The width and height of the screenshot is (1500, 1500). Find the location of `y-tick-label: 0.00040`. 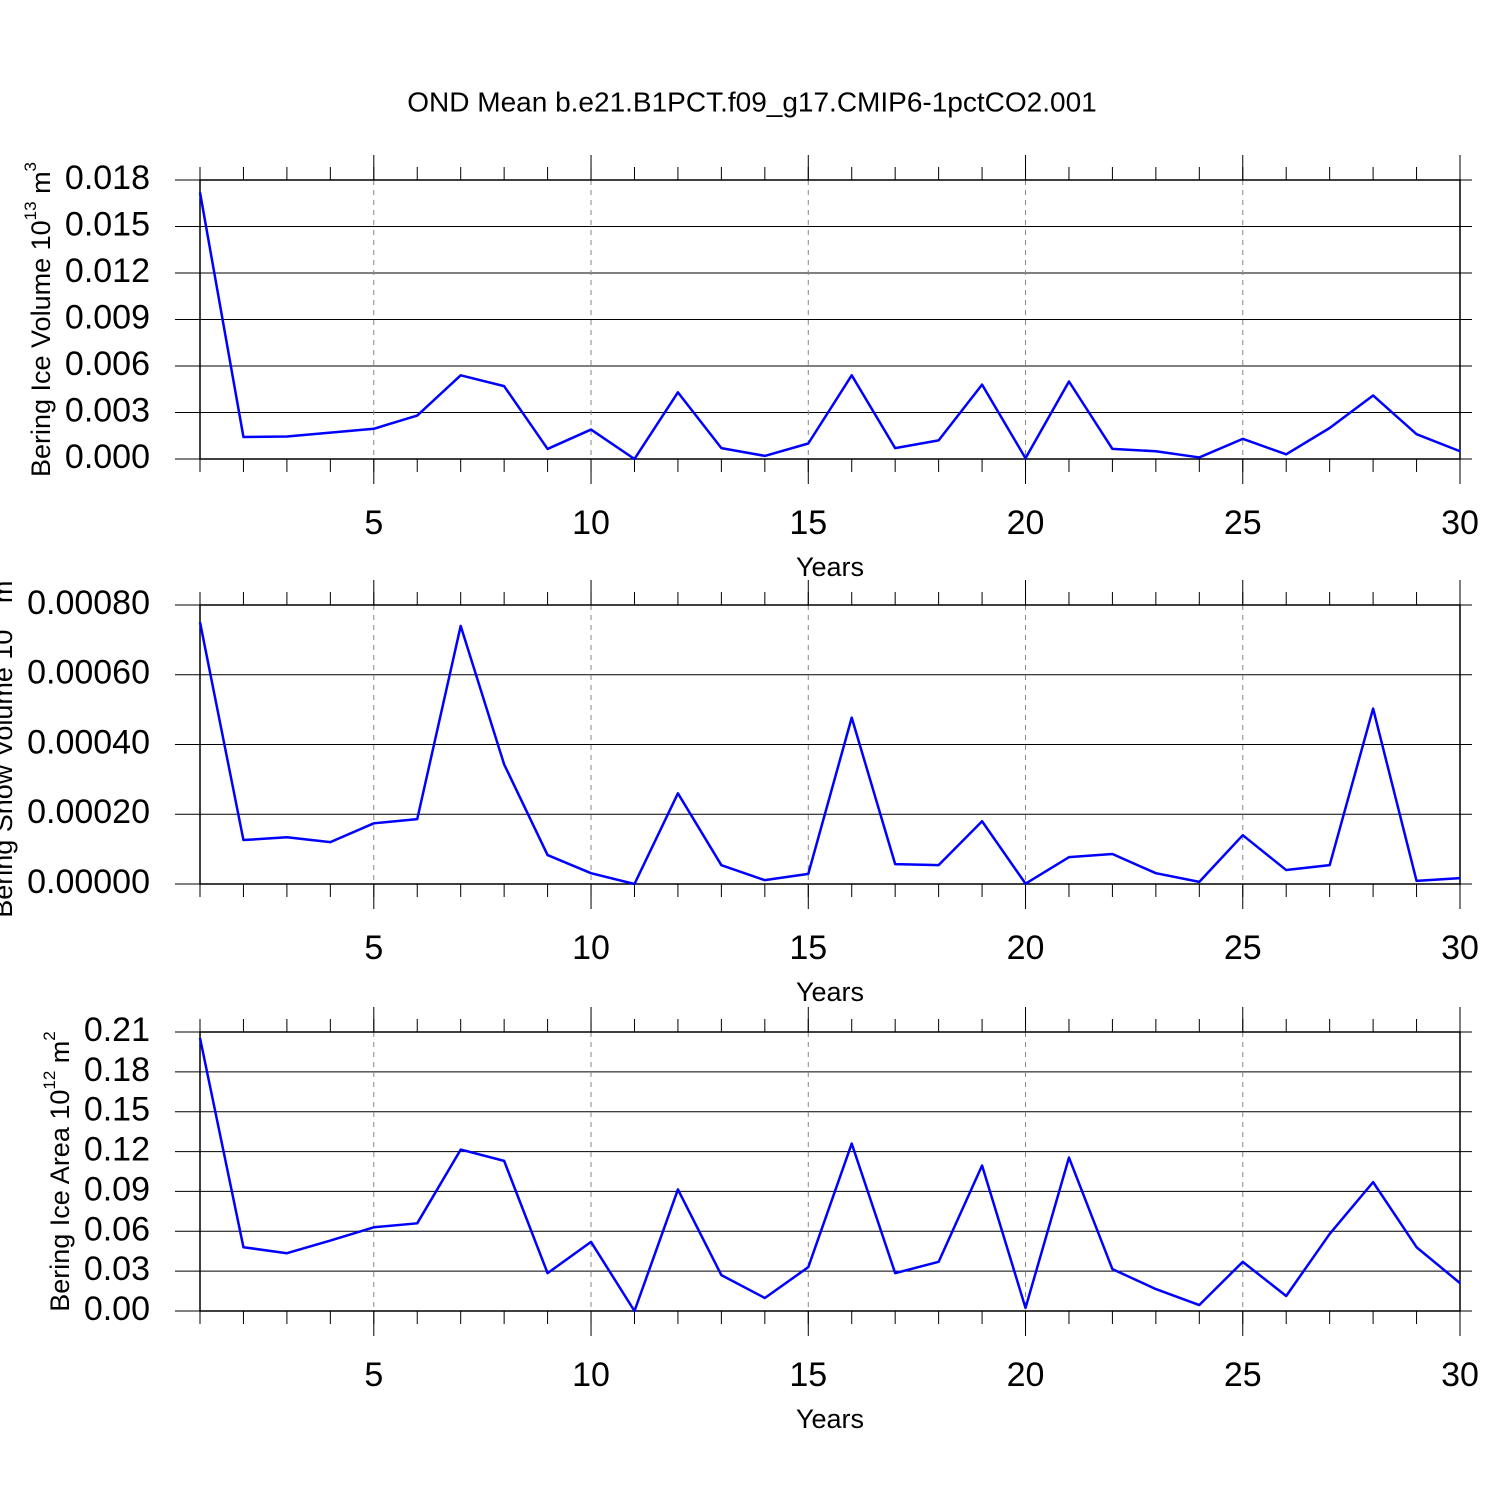

y-tick-label: 0.00040 is located at coordinates (88, 742).